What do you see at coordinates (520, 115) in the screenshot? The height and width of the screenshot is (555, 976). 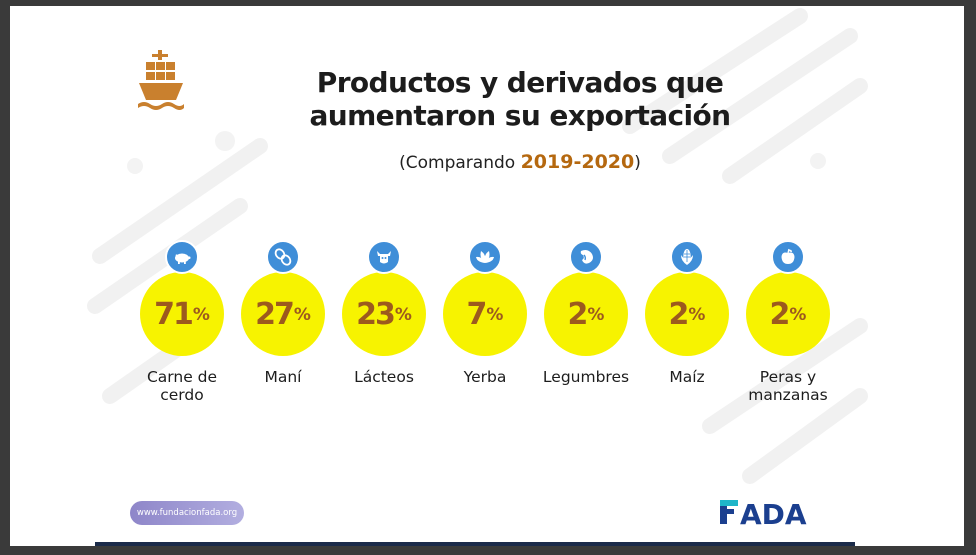 I see `title-line-2: aumentaron su exportación` at bounding box center [520, 115].